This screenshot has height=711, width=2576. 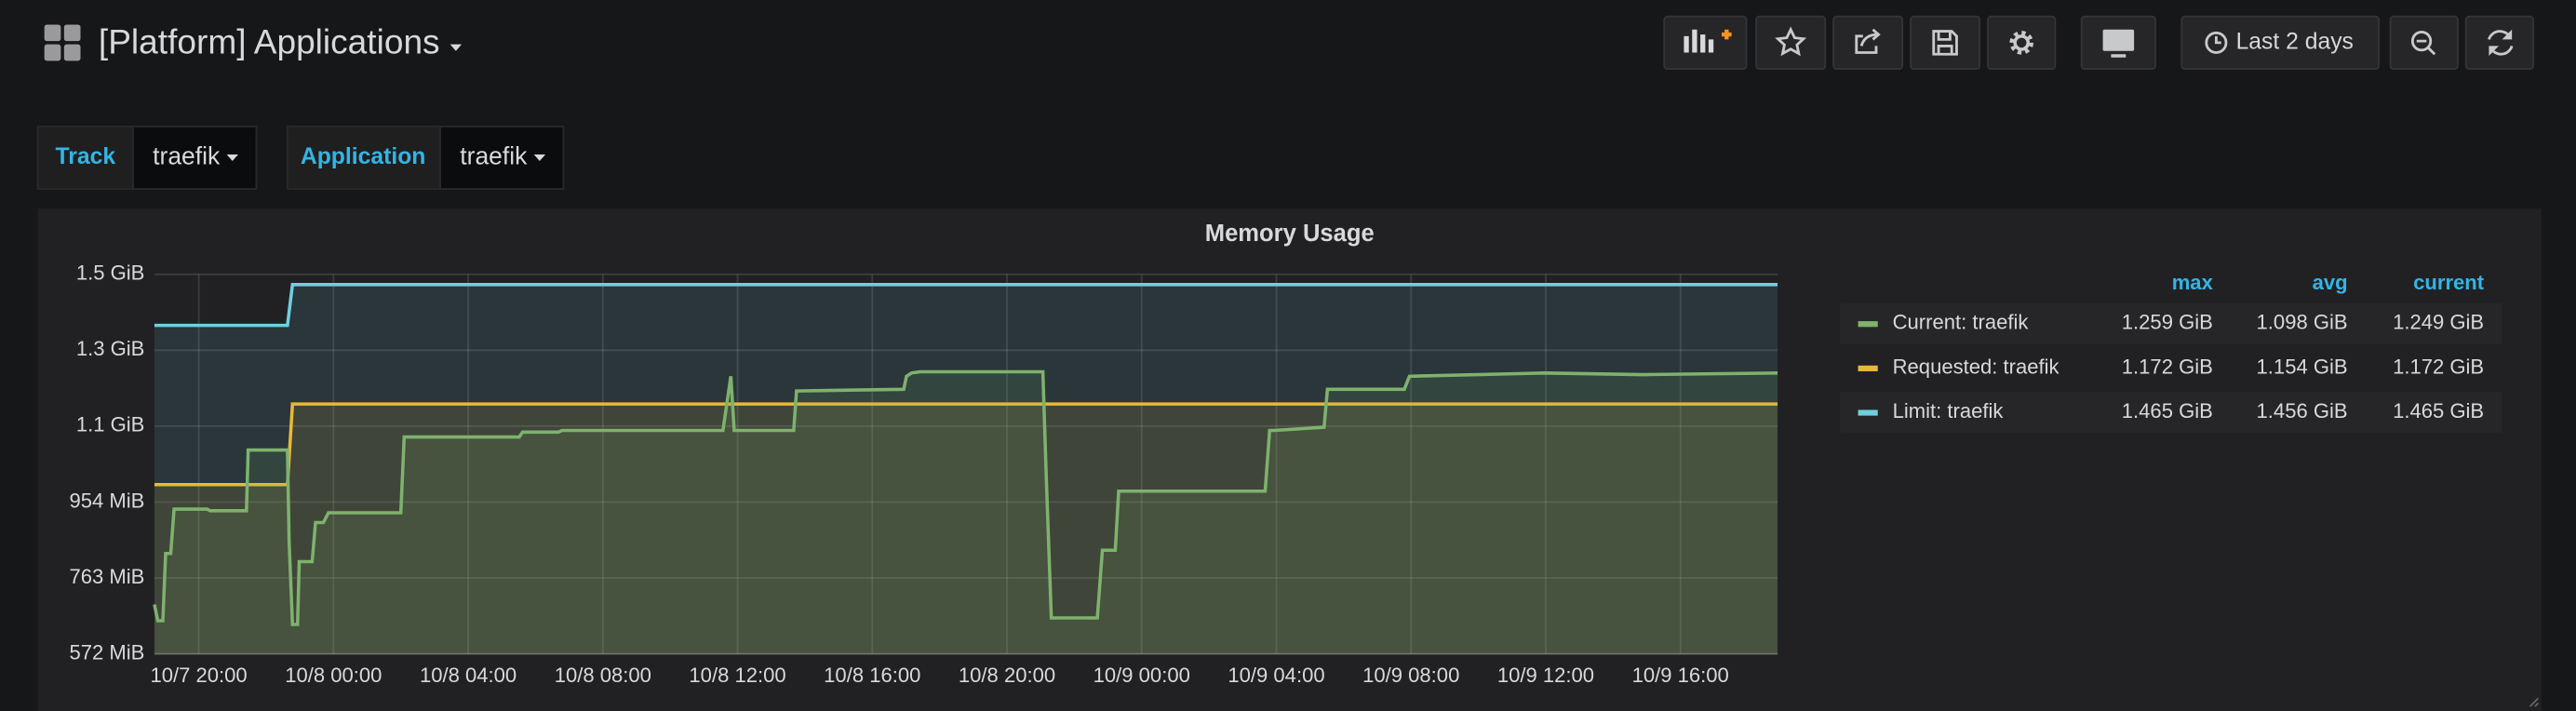 I want to click on x-tick-label: 10/8 00:00, so click(x=333, y=675).